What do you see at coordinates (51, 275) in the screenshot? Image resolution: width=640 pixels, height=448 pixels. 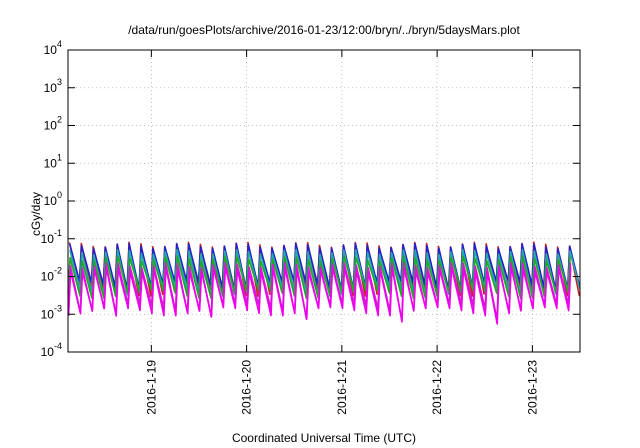 I see `y-tick-label: 10⁻²` at bounding box center [51, 275].